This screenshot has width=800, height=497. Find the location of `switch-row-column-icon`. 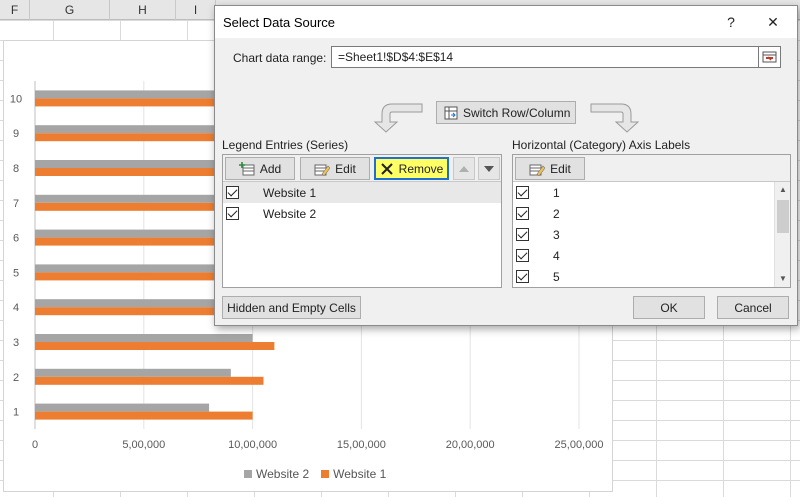

switch-row-column-icon is located at coordinates (451, 112).